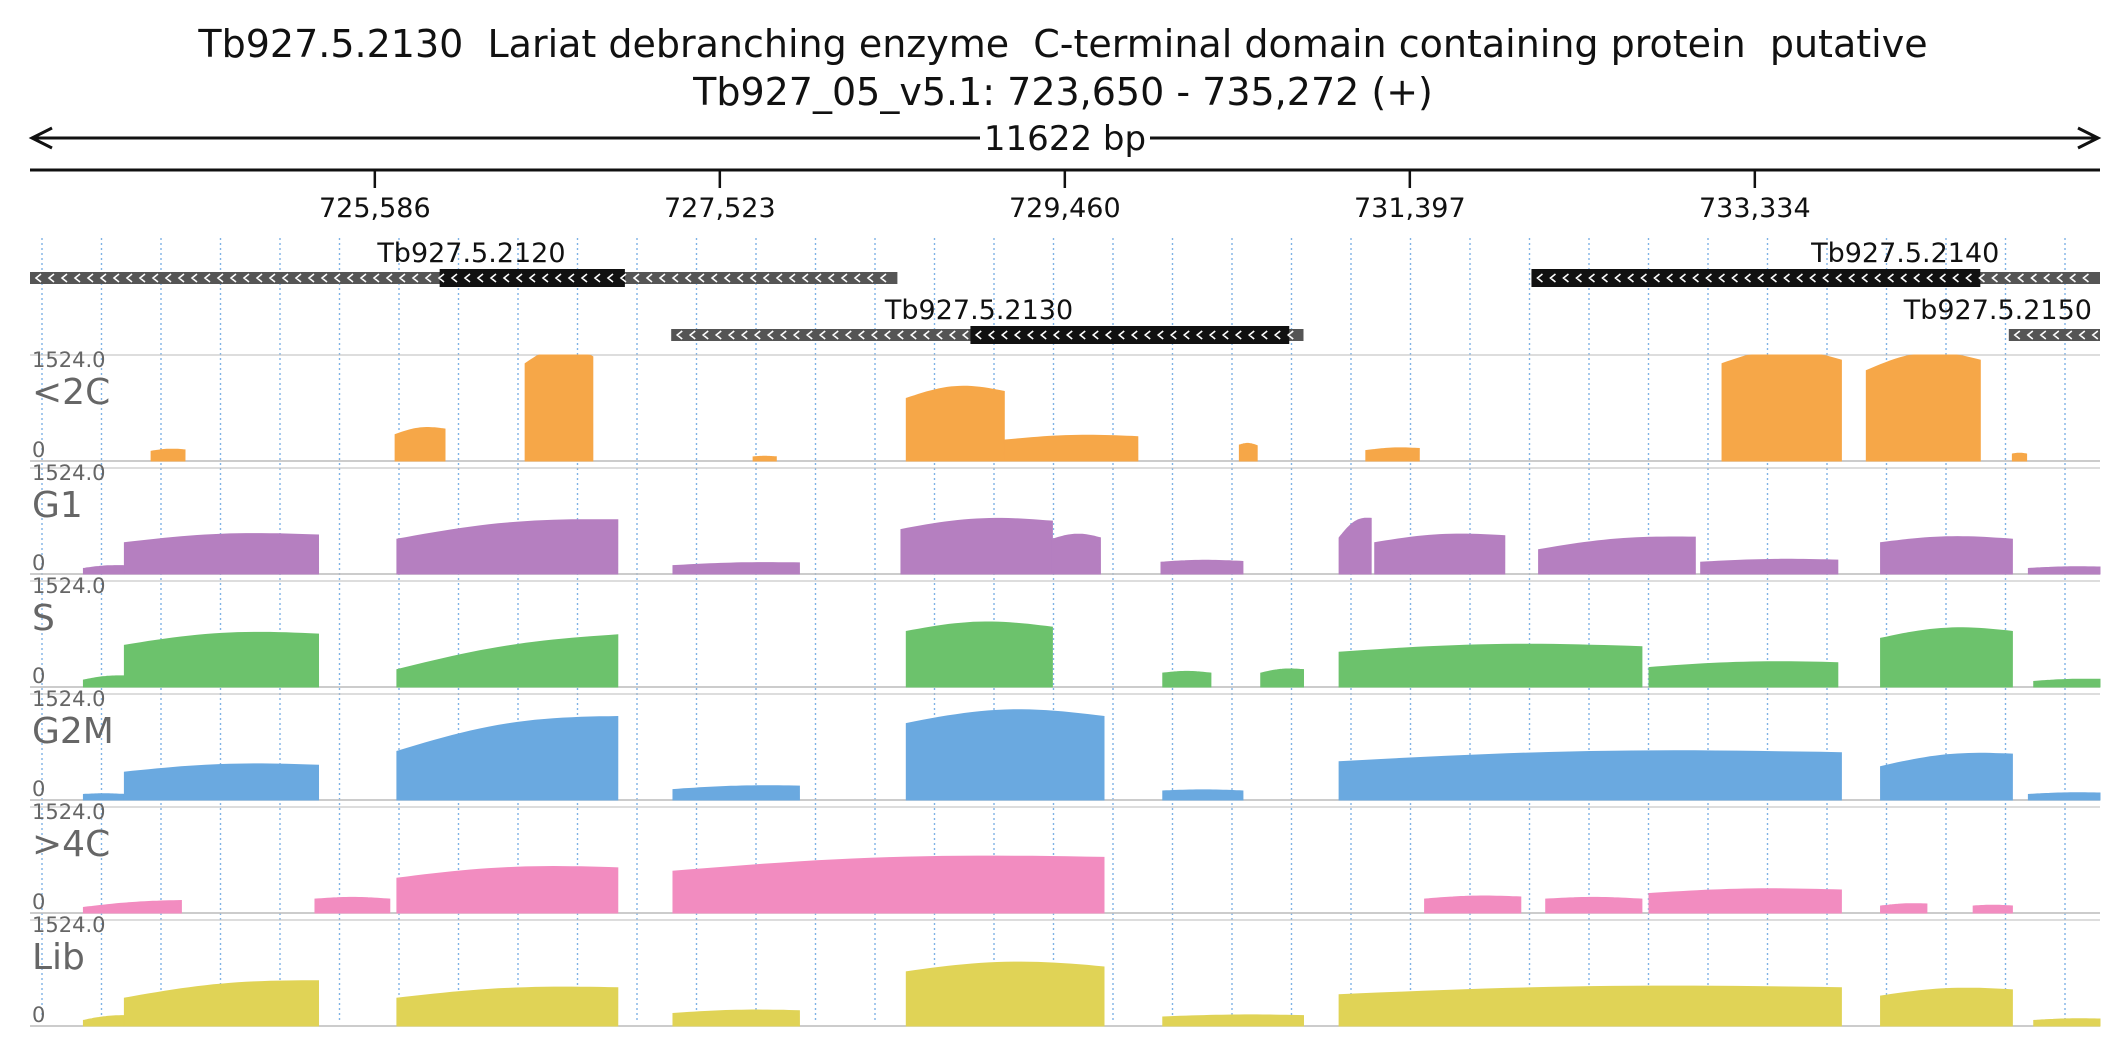 Image resolution: width=2126 pixels, height=1058 pixels. What do you see at coordinates (470, 253) in the screenshot?
I see `gene-label: Tb927.5.2120` at bounding box center [470, 253].